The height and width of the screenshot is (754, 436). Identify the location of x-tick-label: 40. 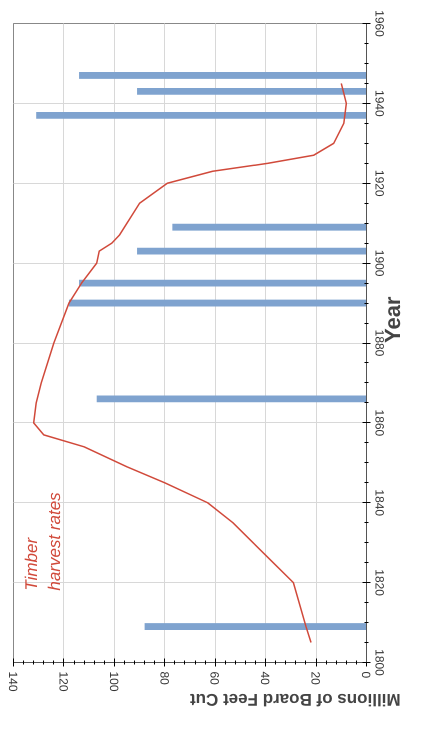
(265, 679).